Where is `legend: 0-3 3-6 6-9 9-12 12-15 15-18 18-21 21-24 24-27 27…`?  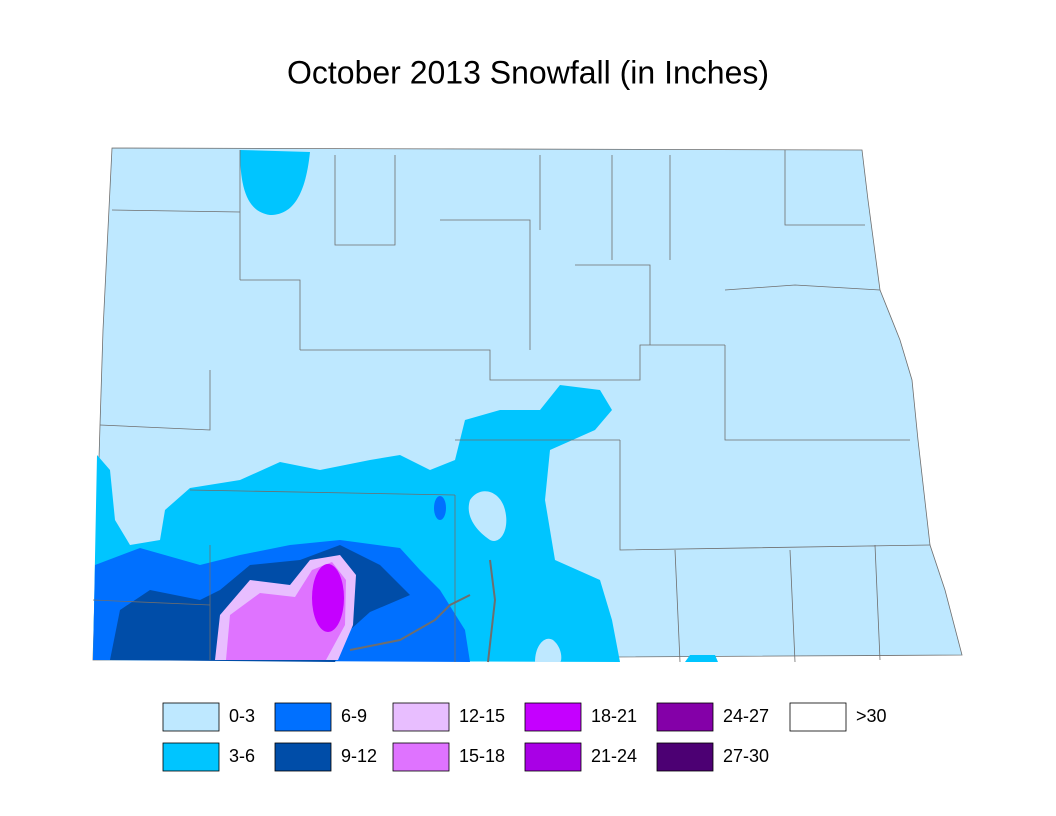
legend: 0-3 3-6 6-9 9-12 12-15 15-18 18-21 21-24 24-27 27… is located at coordinates (524, 737).